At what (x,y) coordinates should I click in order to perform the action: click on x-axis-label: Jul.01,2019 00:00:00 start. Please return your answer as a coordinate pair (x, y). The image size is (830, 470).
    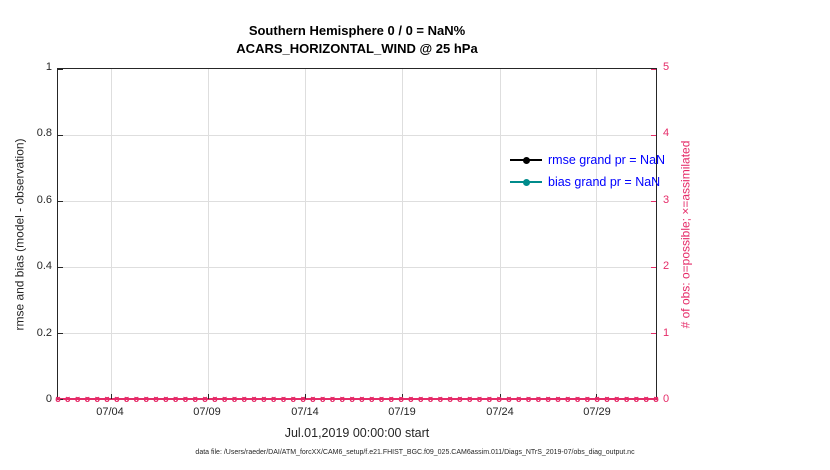
    Looking at the image, I should click on (357, 433).